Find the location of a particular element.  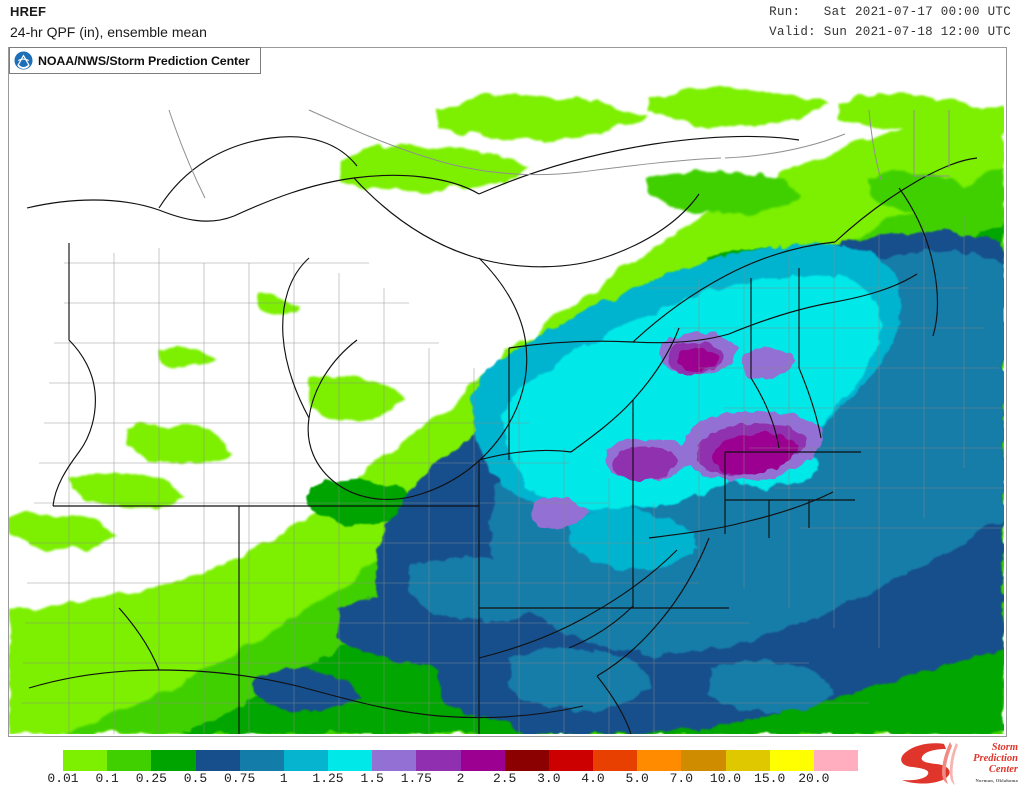

colorbar-tick-label: 0.1 is located at coordinates (107, 778).